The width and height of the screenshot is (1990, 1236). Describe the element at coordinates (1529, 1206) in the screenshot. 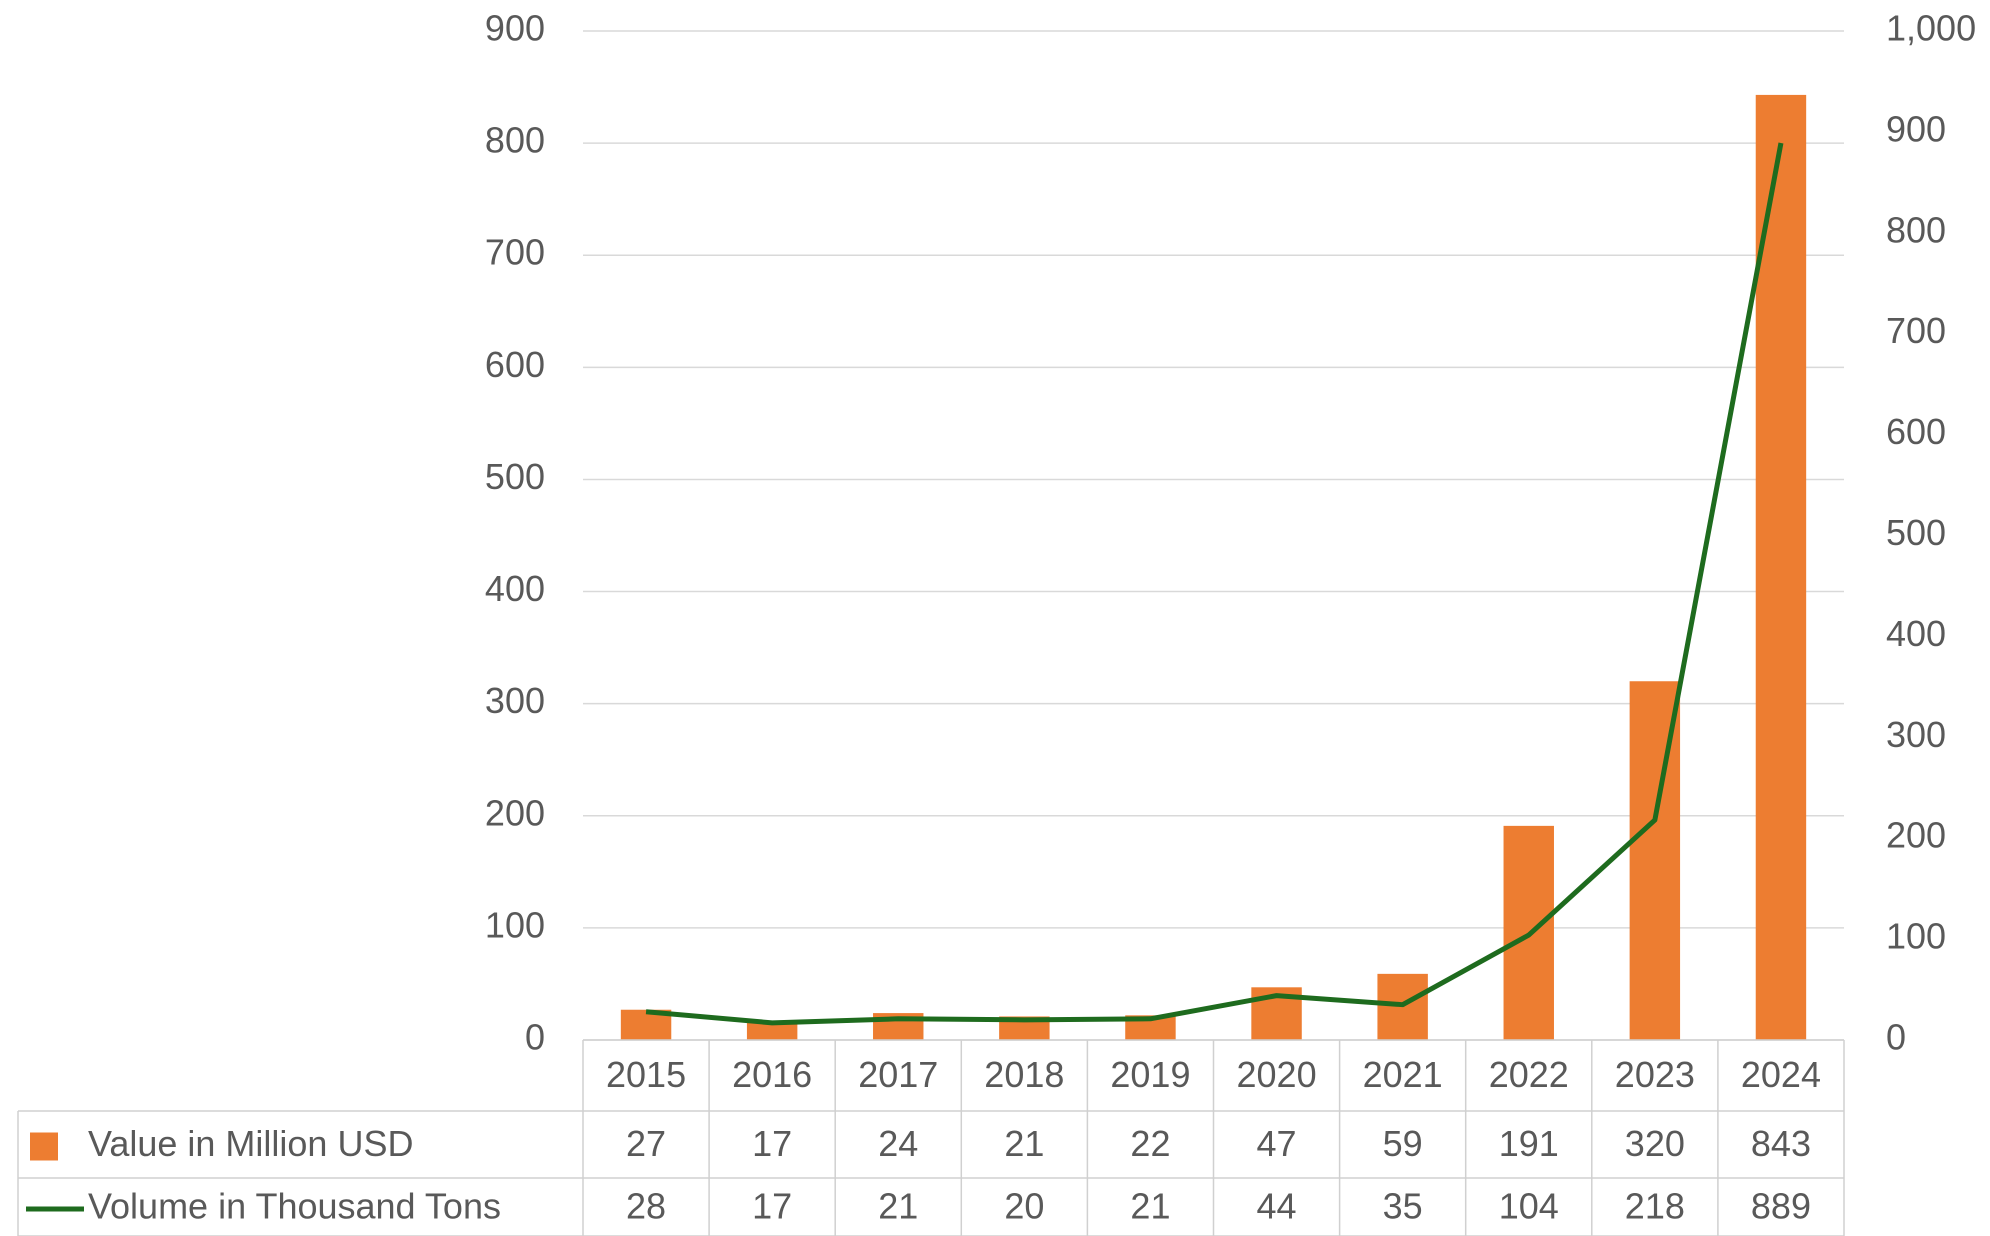

I see `table-cell: 104` at that location.